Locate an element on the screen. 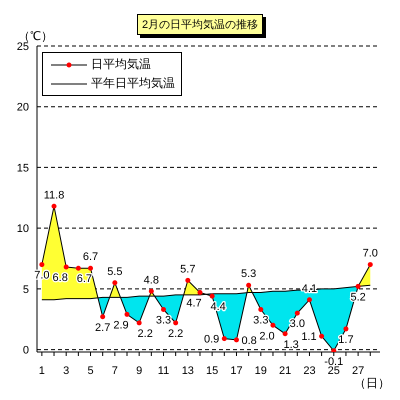 The height and width of the screenshot is (400, 400). y-tick-label: 25 is located at coordinates (22, 46).